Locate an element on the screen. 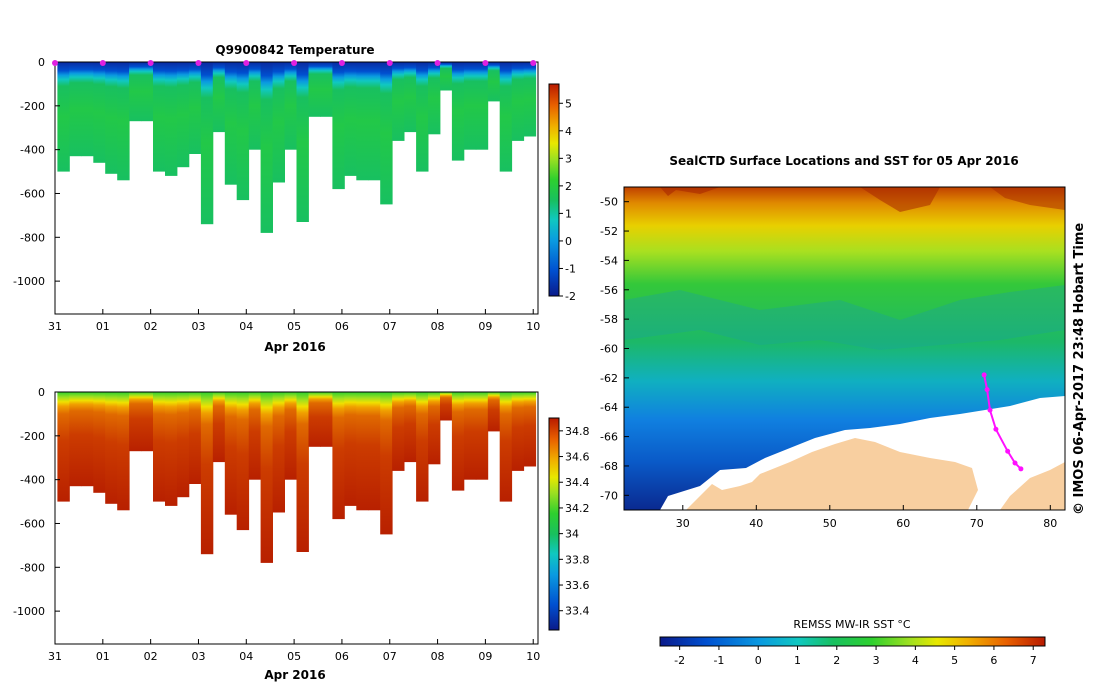  colorbar-tick-label: 34.2 is located at coordinates (577, 508).